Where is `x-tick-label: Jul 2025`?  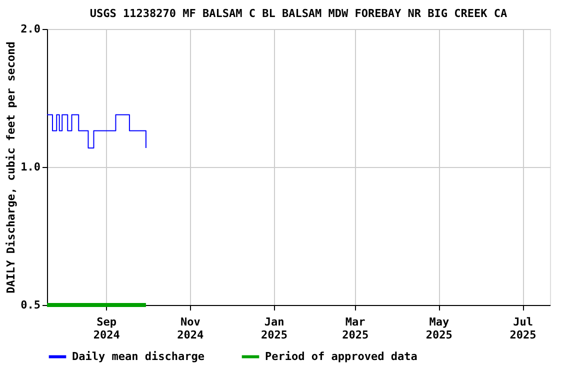 x-tick-label: Jul 2025 is located at coordinates (523, 329).